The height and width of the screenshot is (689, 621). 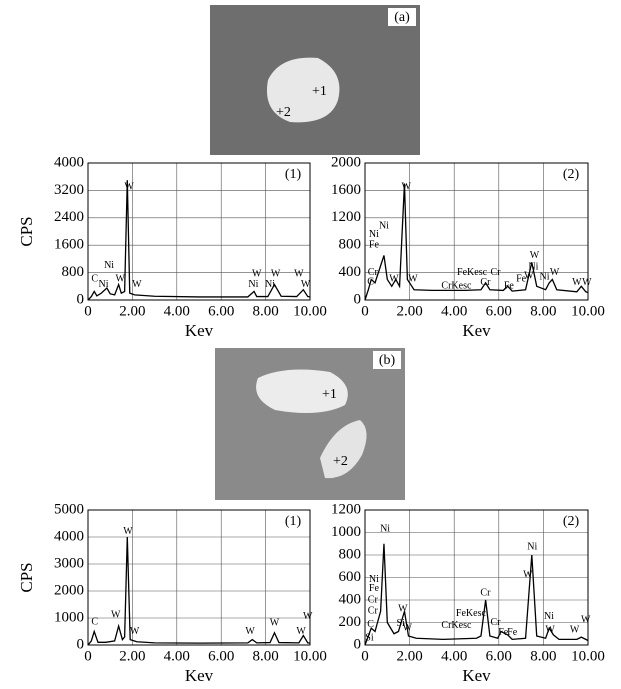 I want to click on y-tick-label: 1000, so click(x=69, y=617).